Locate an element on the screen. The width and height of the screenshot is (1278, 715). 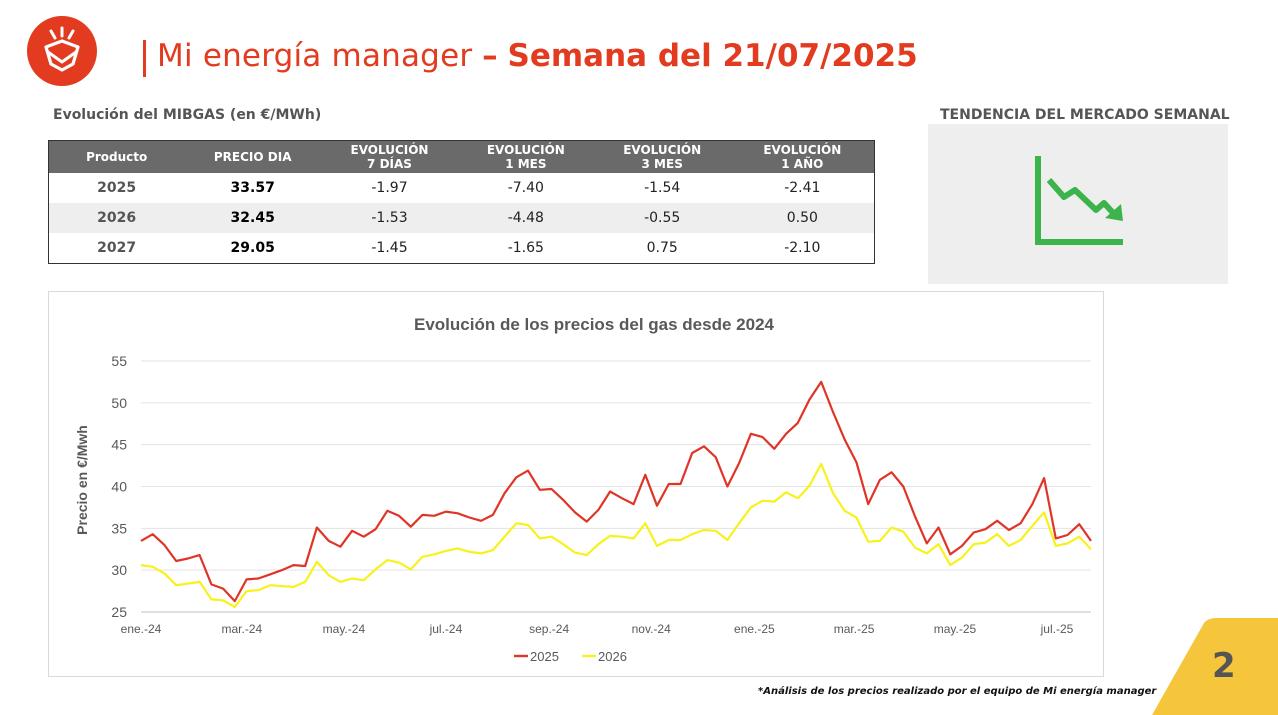
cell-evo-7d: -1.97 is located at coordinates (389, 187).